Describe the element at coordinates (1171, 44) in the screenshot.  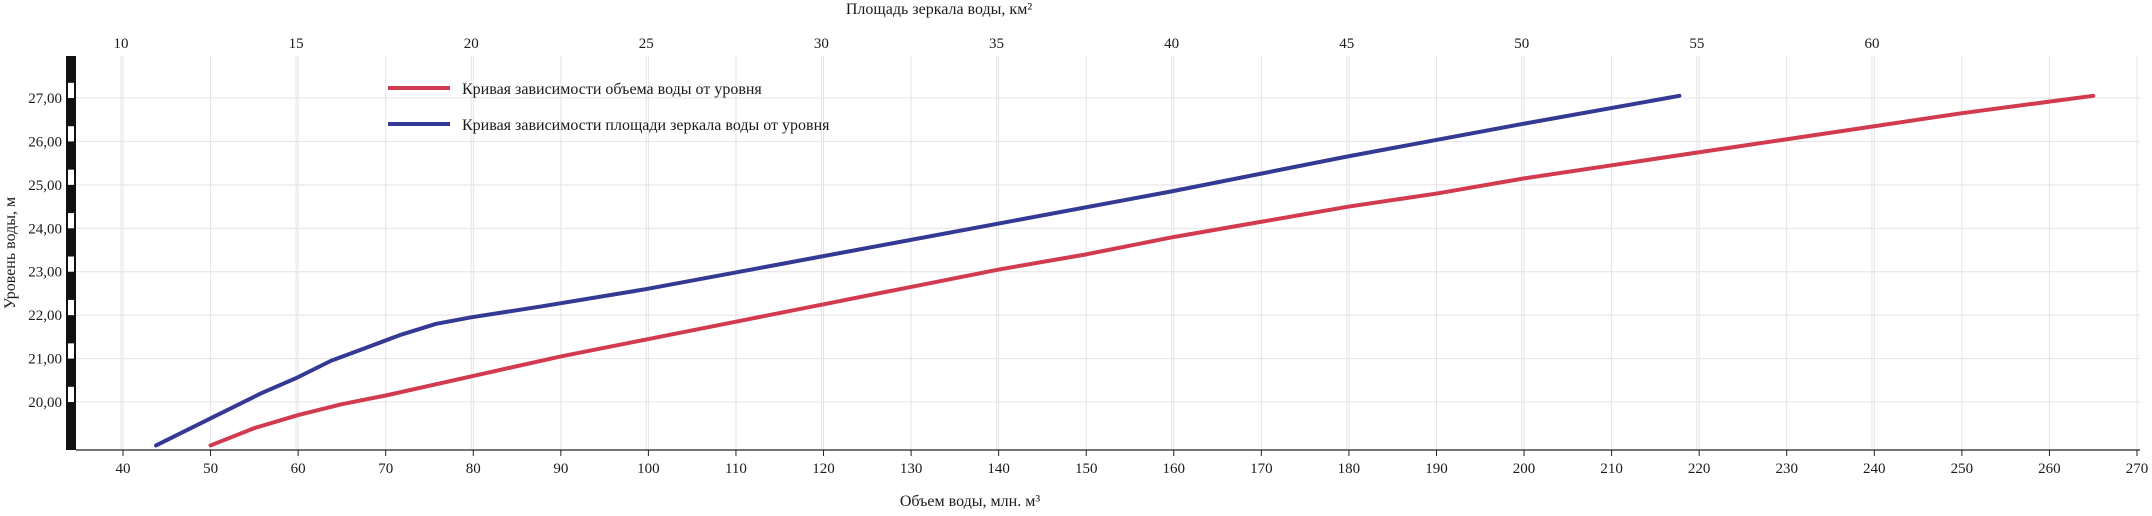
I see `x2-tick-label: 40` at that location.